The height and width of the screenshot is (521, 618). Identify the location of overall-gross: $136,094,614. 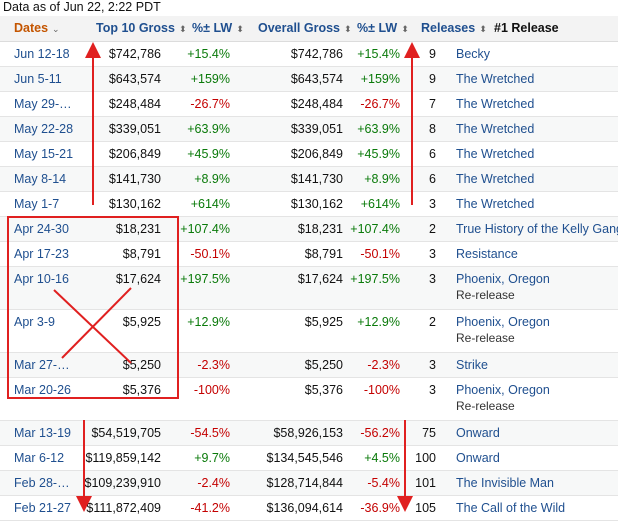
(304, 508).